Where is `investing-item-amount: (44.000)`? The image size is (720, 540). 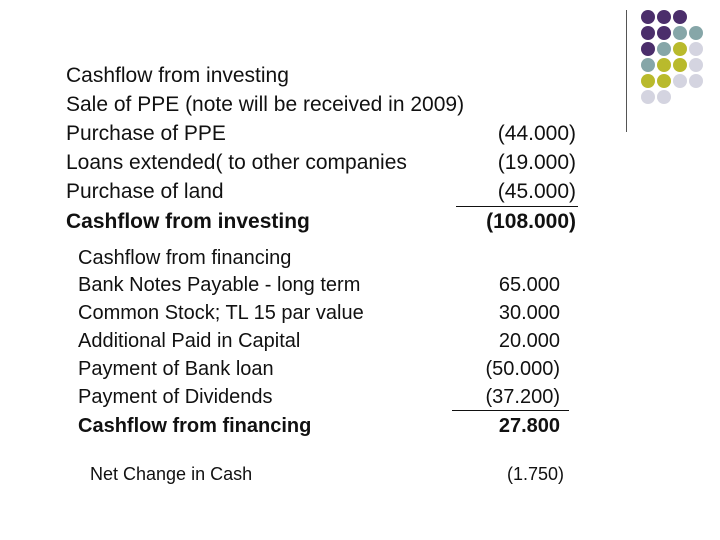
investing-item-amount: (44.000) is located at coordinates (536, 133).